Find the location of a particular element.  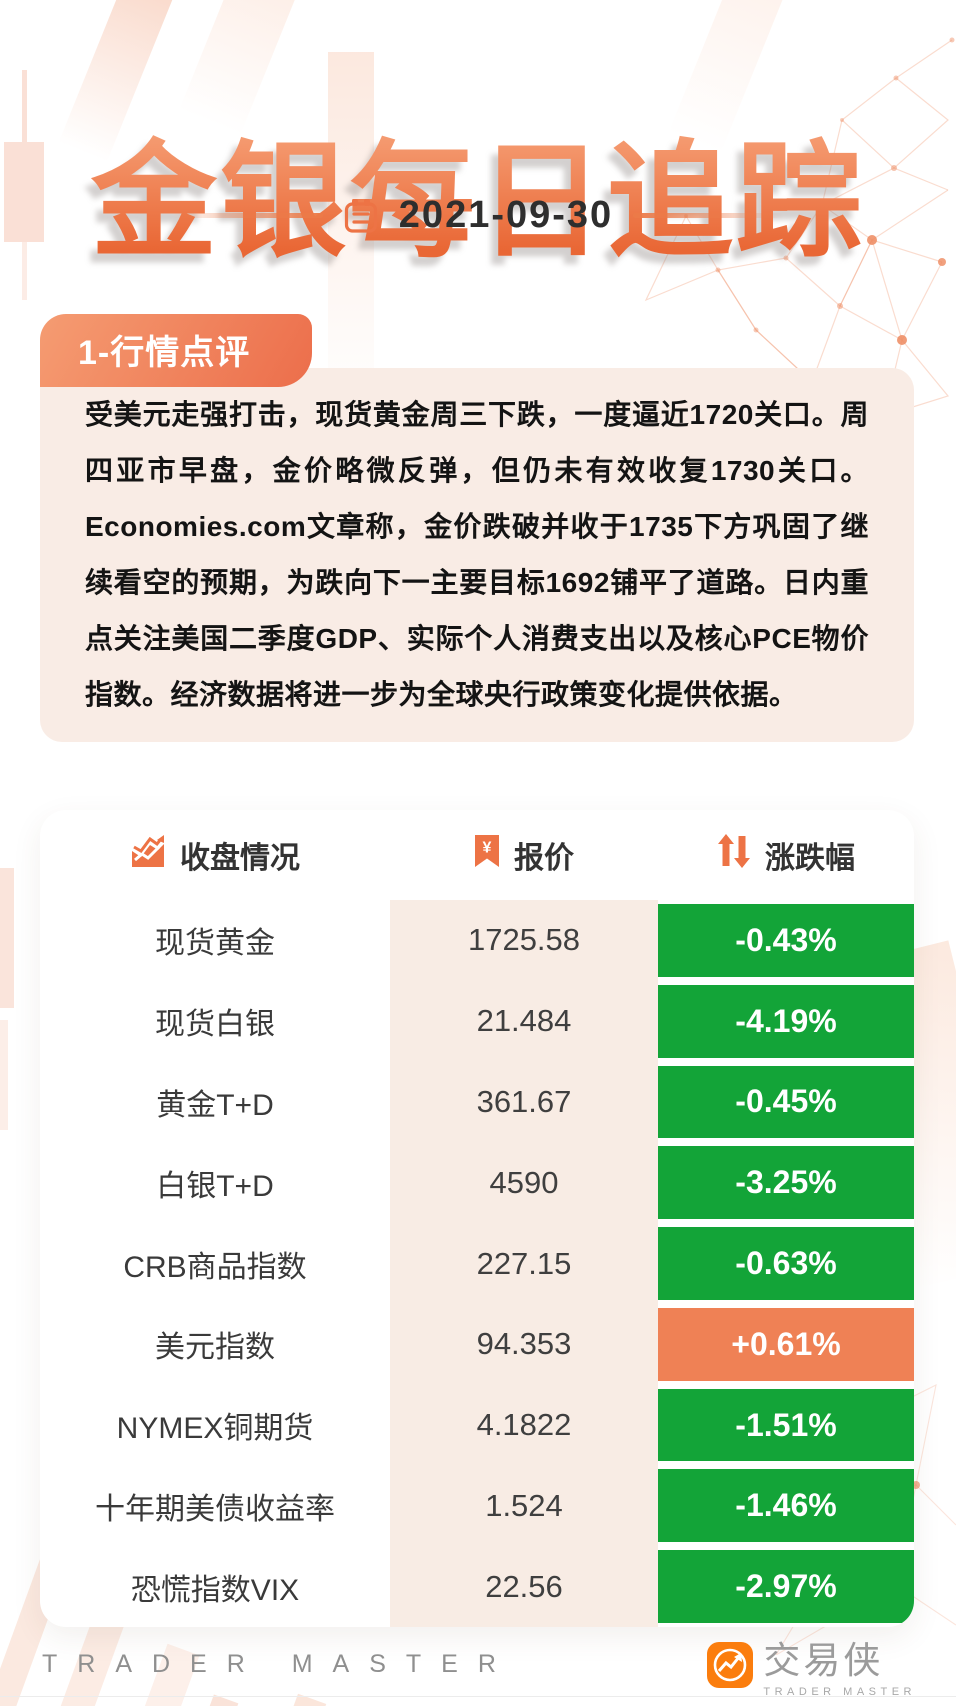

footer-divider is located at coordinates (478, 1696).